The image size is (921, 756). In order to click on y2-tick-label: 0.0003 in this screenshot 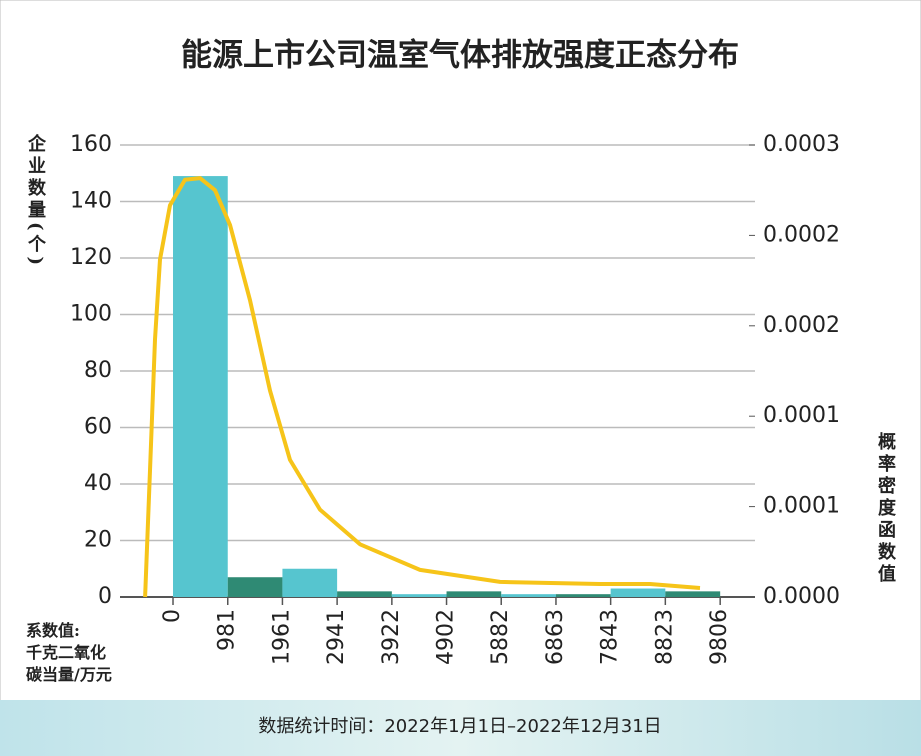, I will do `click(801, 144)`.